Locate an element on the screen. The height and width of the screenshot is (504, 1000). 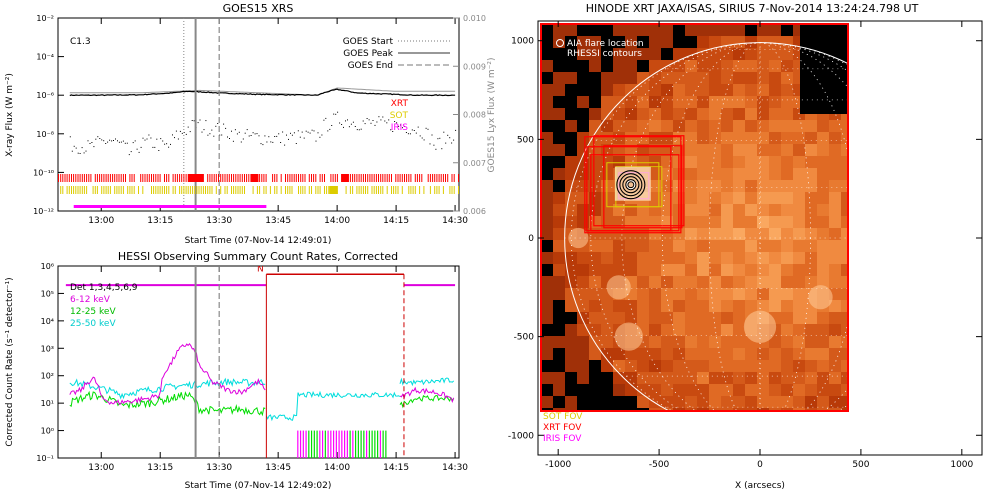
goes-ytick-right-label: 0.007 is located at coordinates (474, 163).